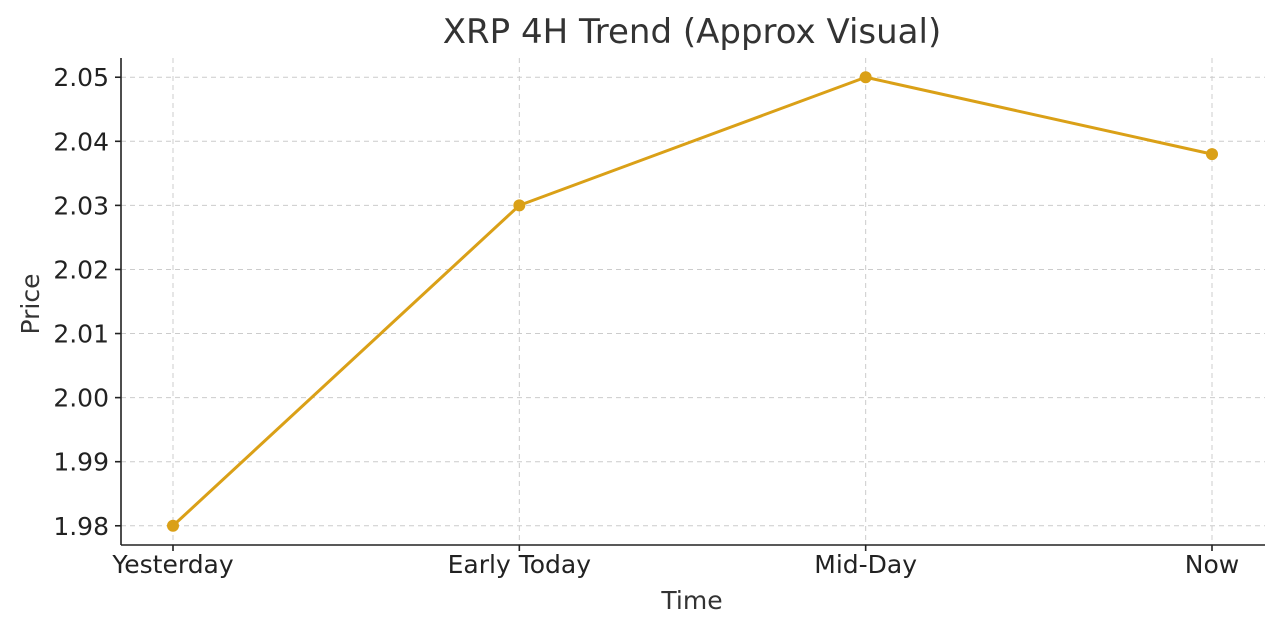 The height and width of the screenshot is (631, 1280). What do you see at coordinates (520, 564) in the screenshot?
I see `x-tick-label: Early Today` at bounding box center [520, 564].